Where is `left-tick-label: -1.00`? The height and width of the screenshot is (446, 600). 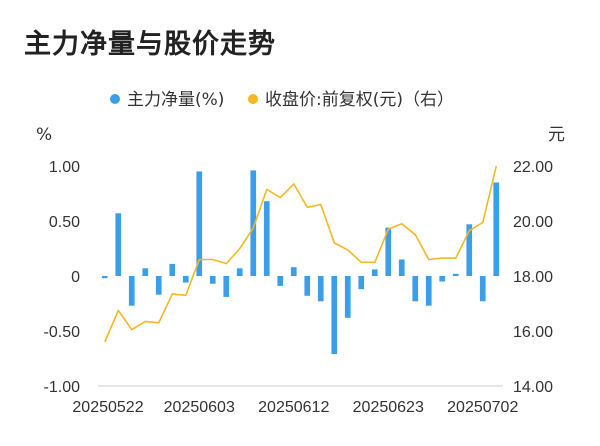 left-tick-label: -1.00 is located at coordinates (62, 387).